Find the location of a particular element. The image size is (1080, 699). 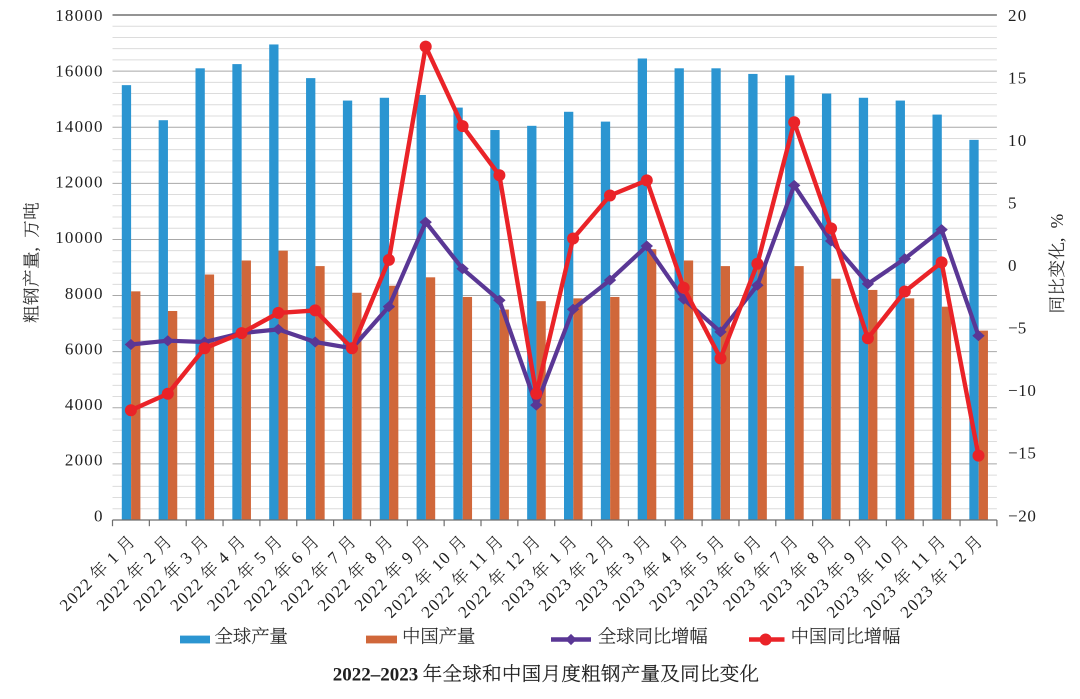

svg-text: 14000 is located at coordinates (78, 126).